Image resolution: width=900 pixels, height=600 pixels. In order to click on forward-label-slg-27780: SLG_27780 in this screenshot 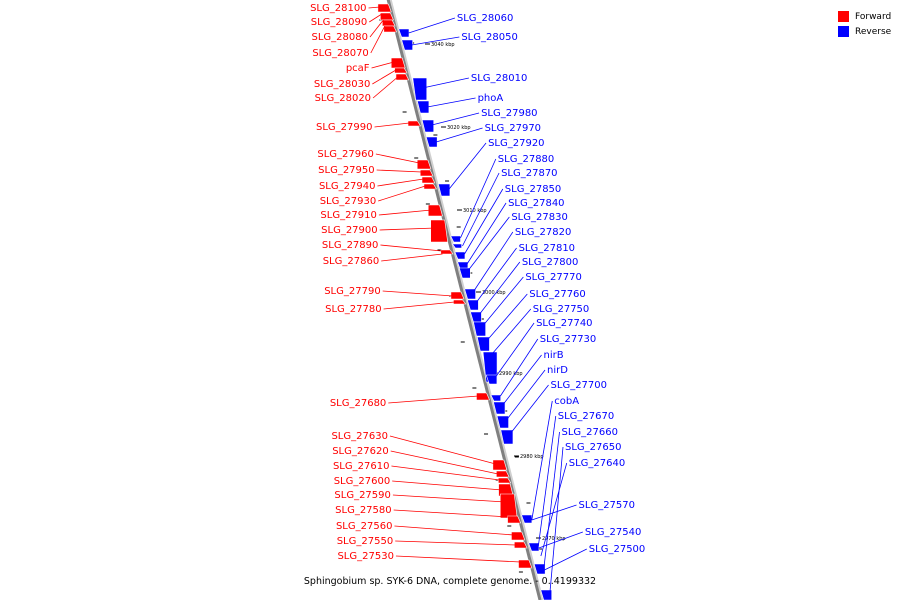, I will do `click(353, 309)`.